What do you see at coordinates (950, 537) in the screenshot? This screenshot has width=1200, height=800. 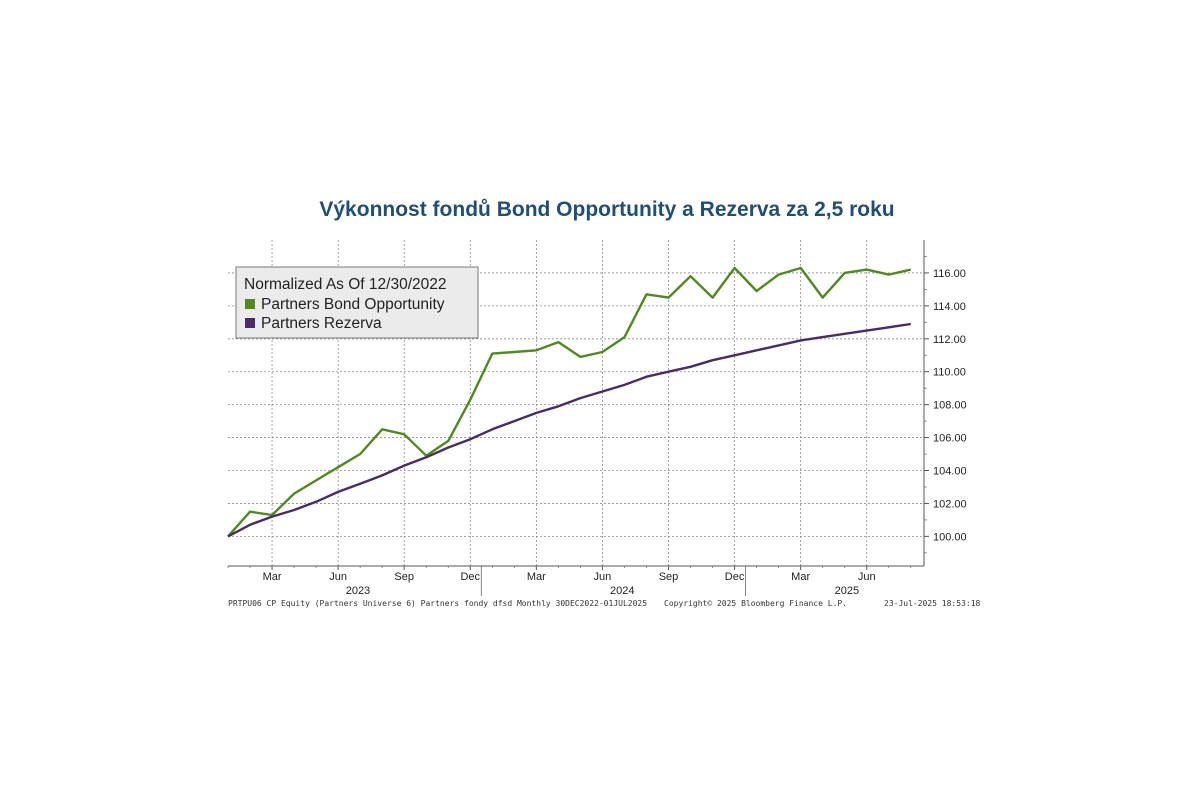 I see `y-tick-label: 100.00` at bounding box center [950, 537].